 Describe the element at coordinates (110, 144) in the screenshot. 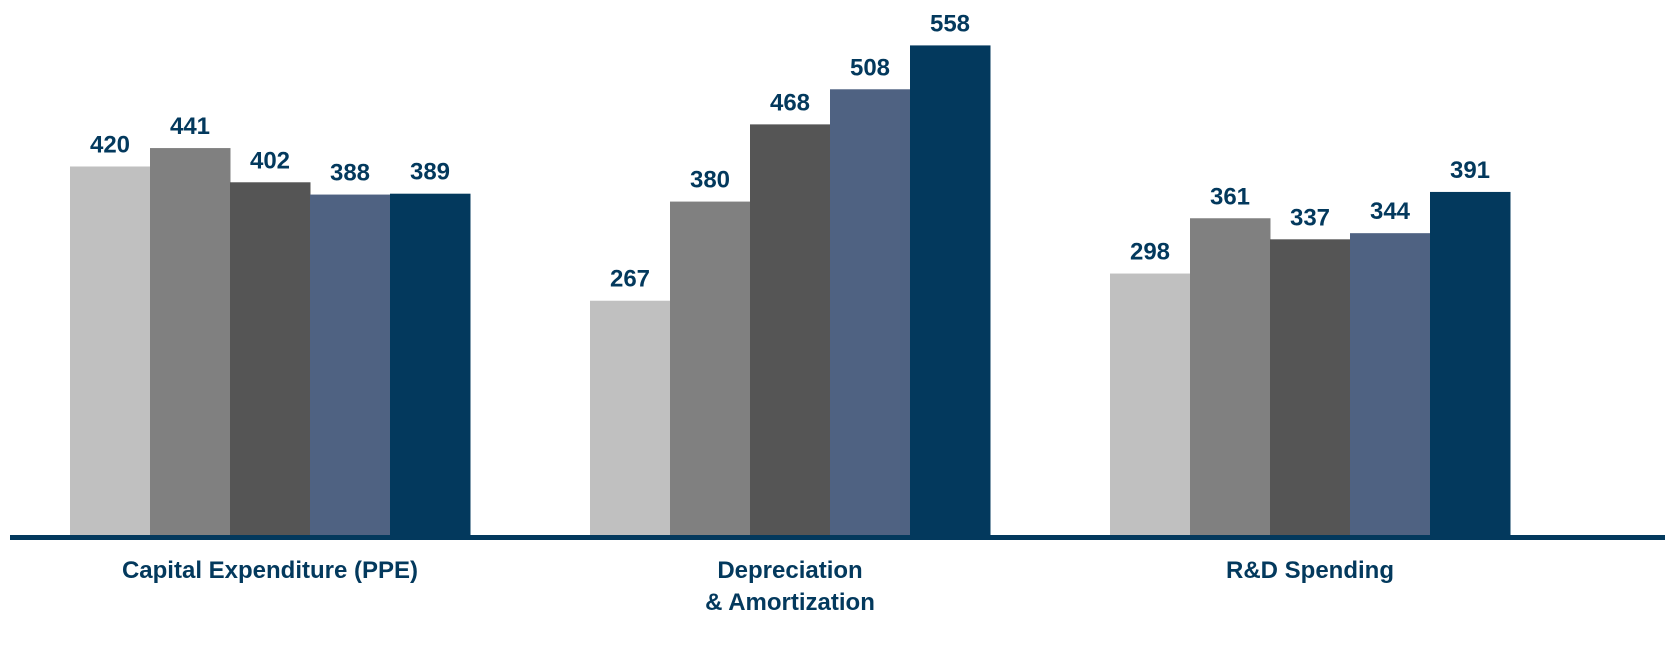

I see `data-label: 420` at that location.